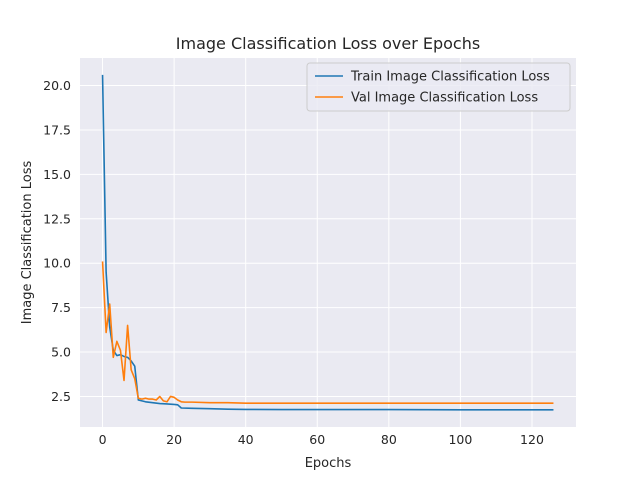 The height and width of the screenshot is (480, 640). What do you see at coordinates (57, 263) in the screenshot?
I see `y-tick-label: 10.0` at bounding box center [57, 263].